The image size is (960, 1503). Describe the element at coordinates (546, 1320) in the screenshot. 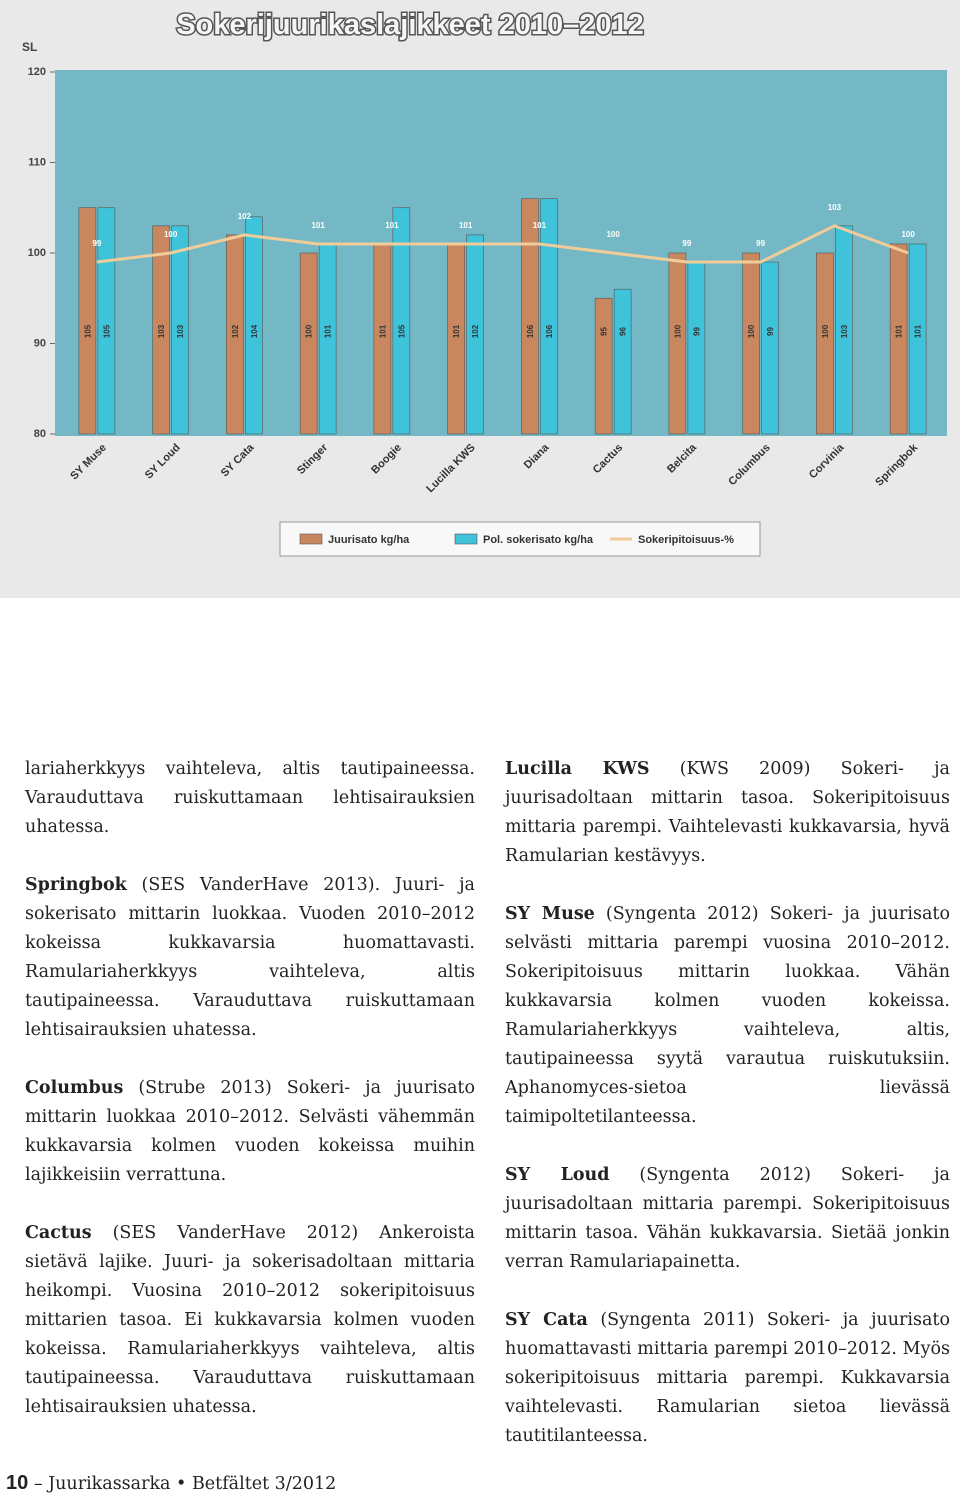

I see `variety-name: SY Cata` at that location.